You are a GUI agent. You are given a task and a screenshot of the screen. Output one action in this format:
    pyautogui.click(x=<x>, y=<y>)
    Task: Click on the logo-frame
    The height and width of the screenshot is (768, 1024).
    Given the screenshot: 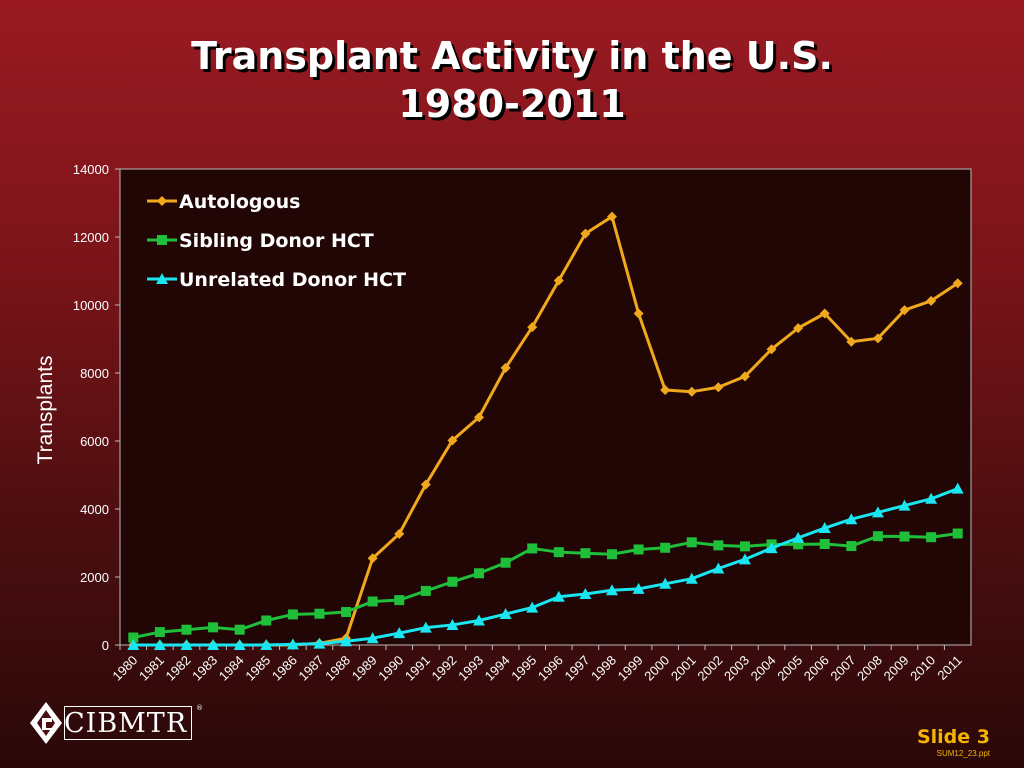 What is the action you would take?
    pyautogui.click(x=128, y=723)
    